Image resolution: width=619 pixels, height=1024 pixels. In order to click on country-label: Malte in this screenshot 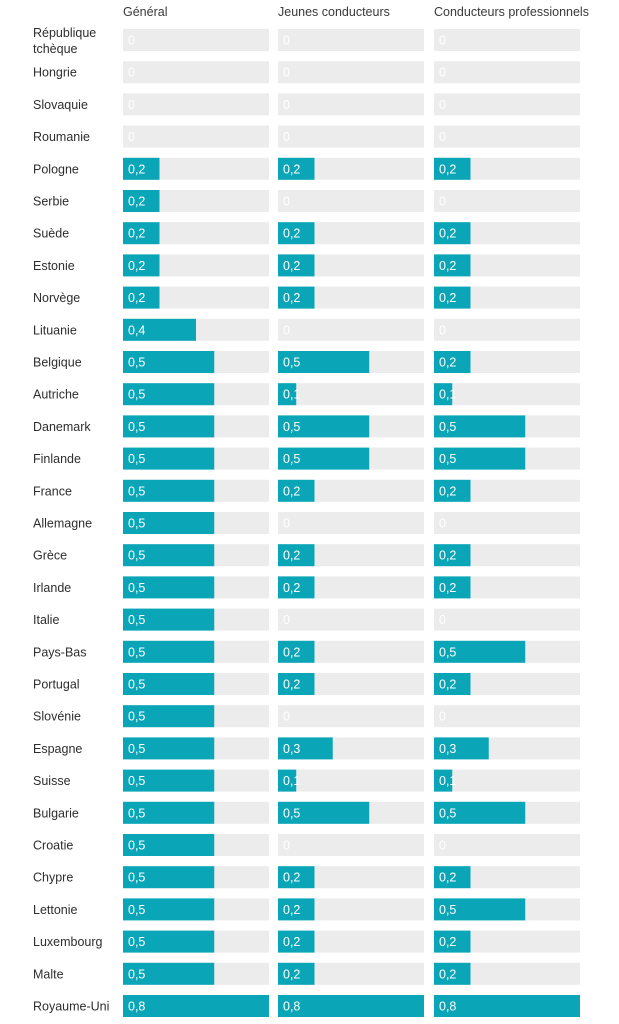, I will do `click(48, 974)`.